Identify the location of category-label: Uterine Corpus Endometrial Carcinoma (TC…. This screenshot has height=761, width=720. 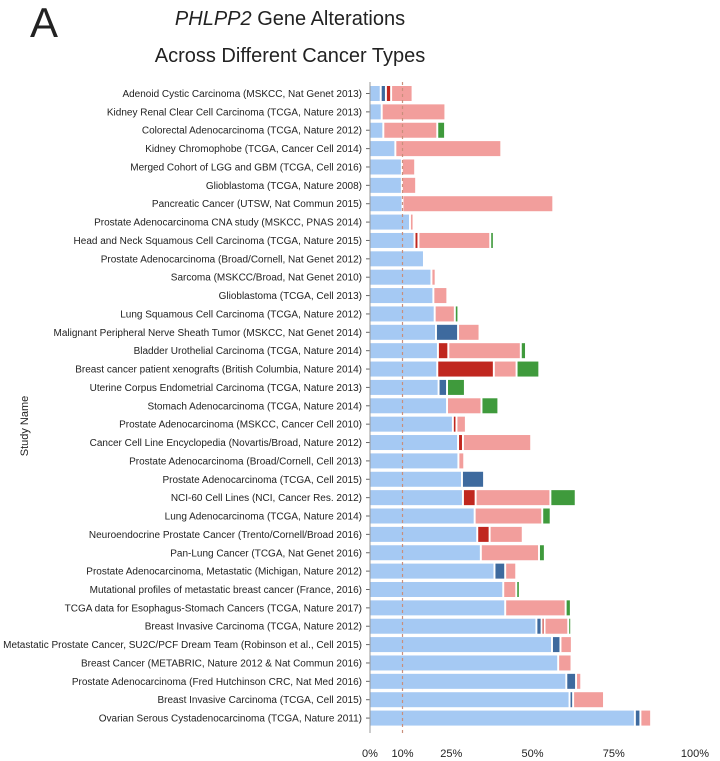
(226, 388).